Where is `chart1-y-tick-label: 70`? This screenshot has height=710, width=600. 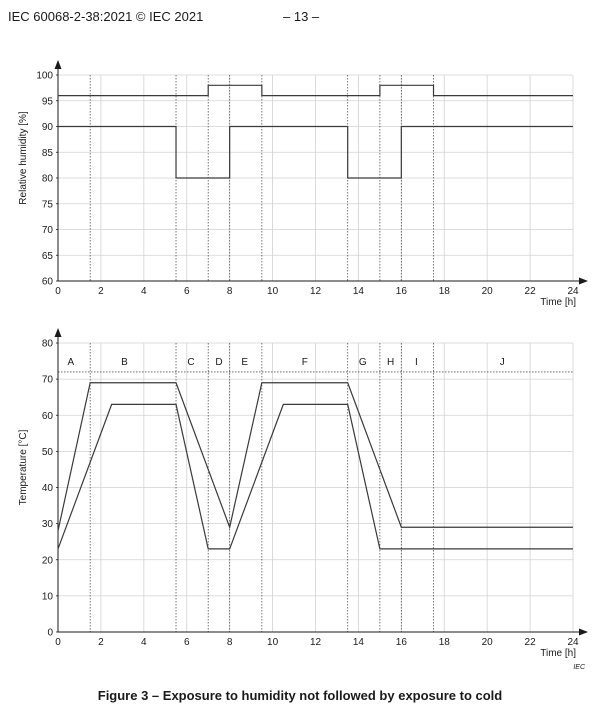 chart1-y-tick-label: 70 is located at coordinates (48, 230).